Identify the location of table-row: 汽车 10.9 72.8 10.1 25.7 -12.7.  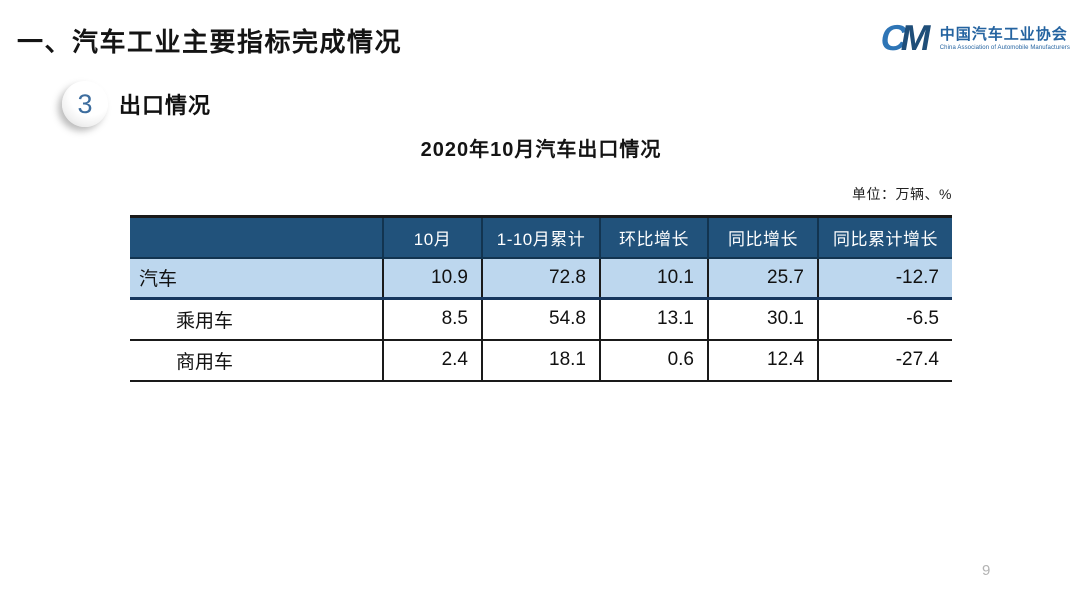
(541, 278).